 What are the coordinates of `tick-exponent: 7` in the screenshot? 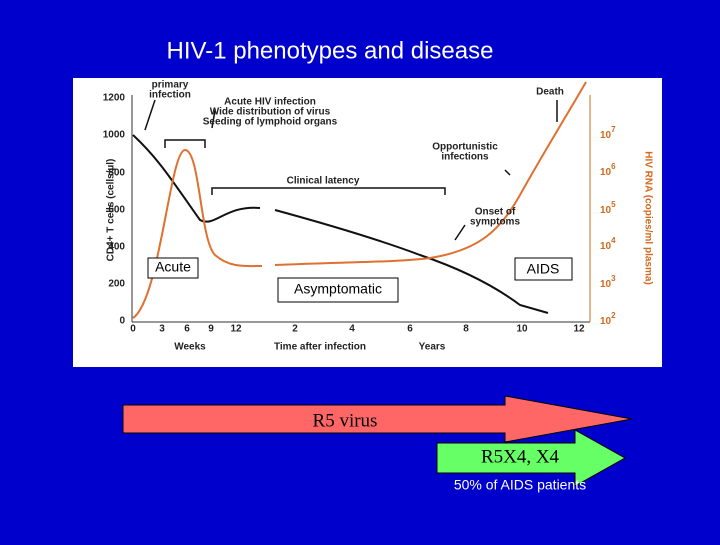 It's located at (613, 129).